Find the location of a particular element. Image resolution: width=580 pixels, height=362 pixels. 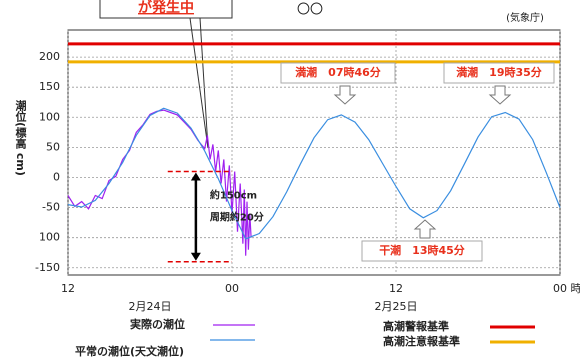

y-tick-label: 200 is located at coordinates (49, 56).